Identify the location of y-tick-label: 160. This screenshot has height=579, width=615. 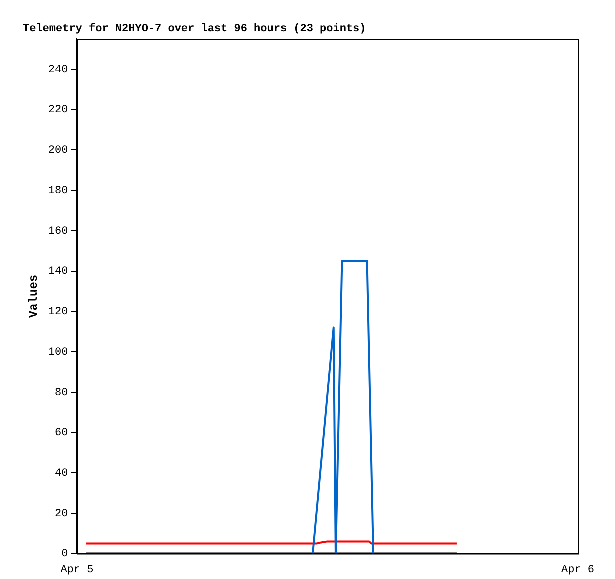
(58, 232).